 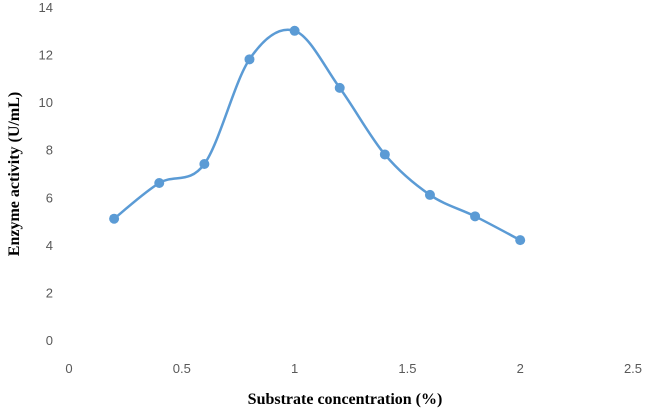 I want to click on y-tick-label: 2, so click(x=49, y=292).